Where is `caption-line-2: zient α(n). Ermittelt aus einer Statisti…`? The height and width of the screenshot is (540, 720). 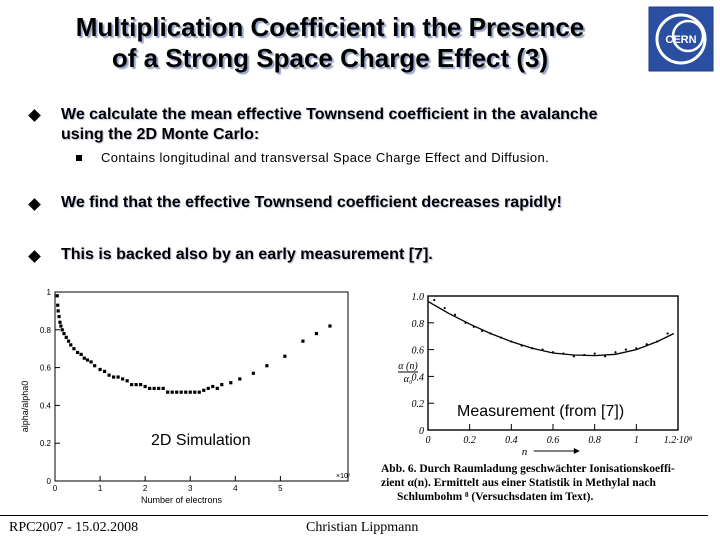
caption-line-2: zient α(n). Ermittelt aus einer Statisti… is located at coordinates (528, 483).